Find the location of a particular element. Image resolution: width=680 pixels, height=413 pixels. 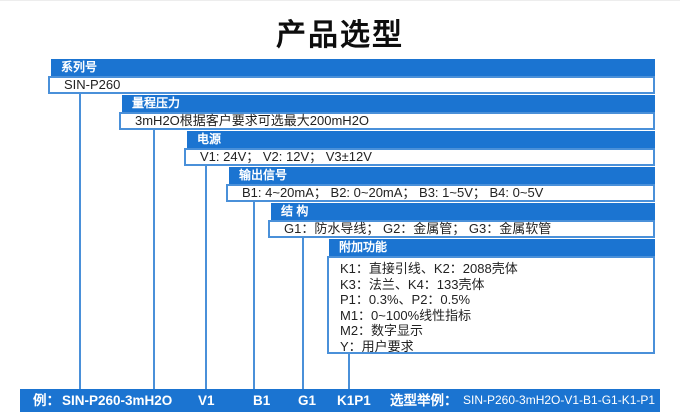

series-number-header: 系列号 is located at coordinates (353, 67).